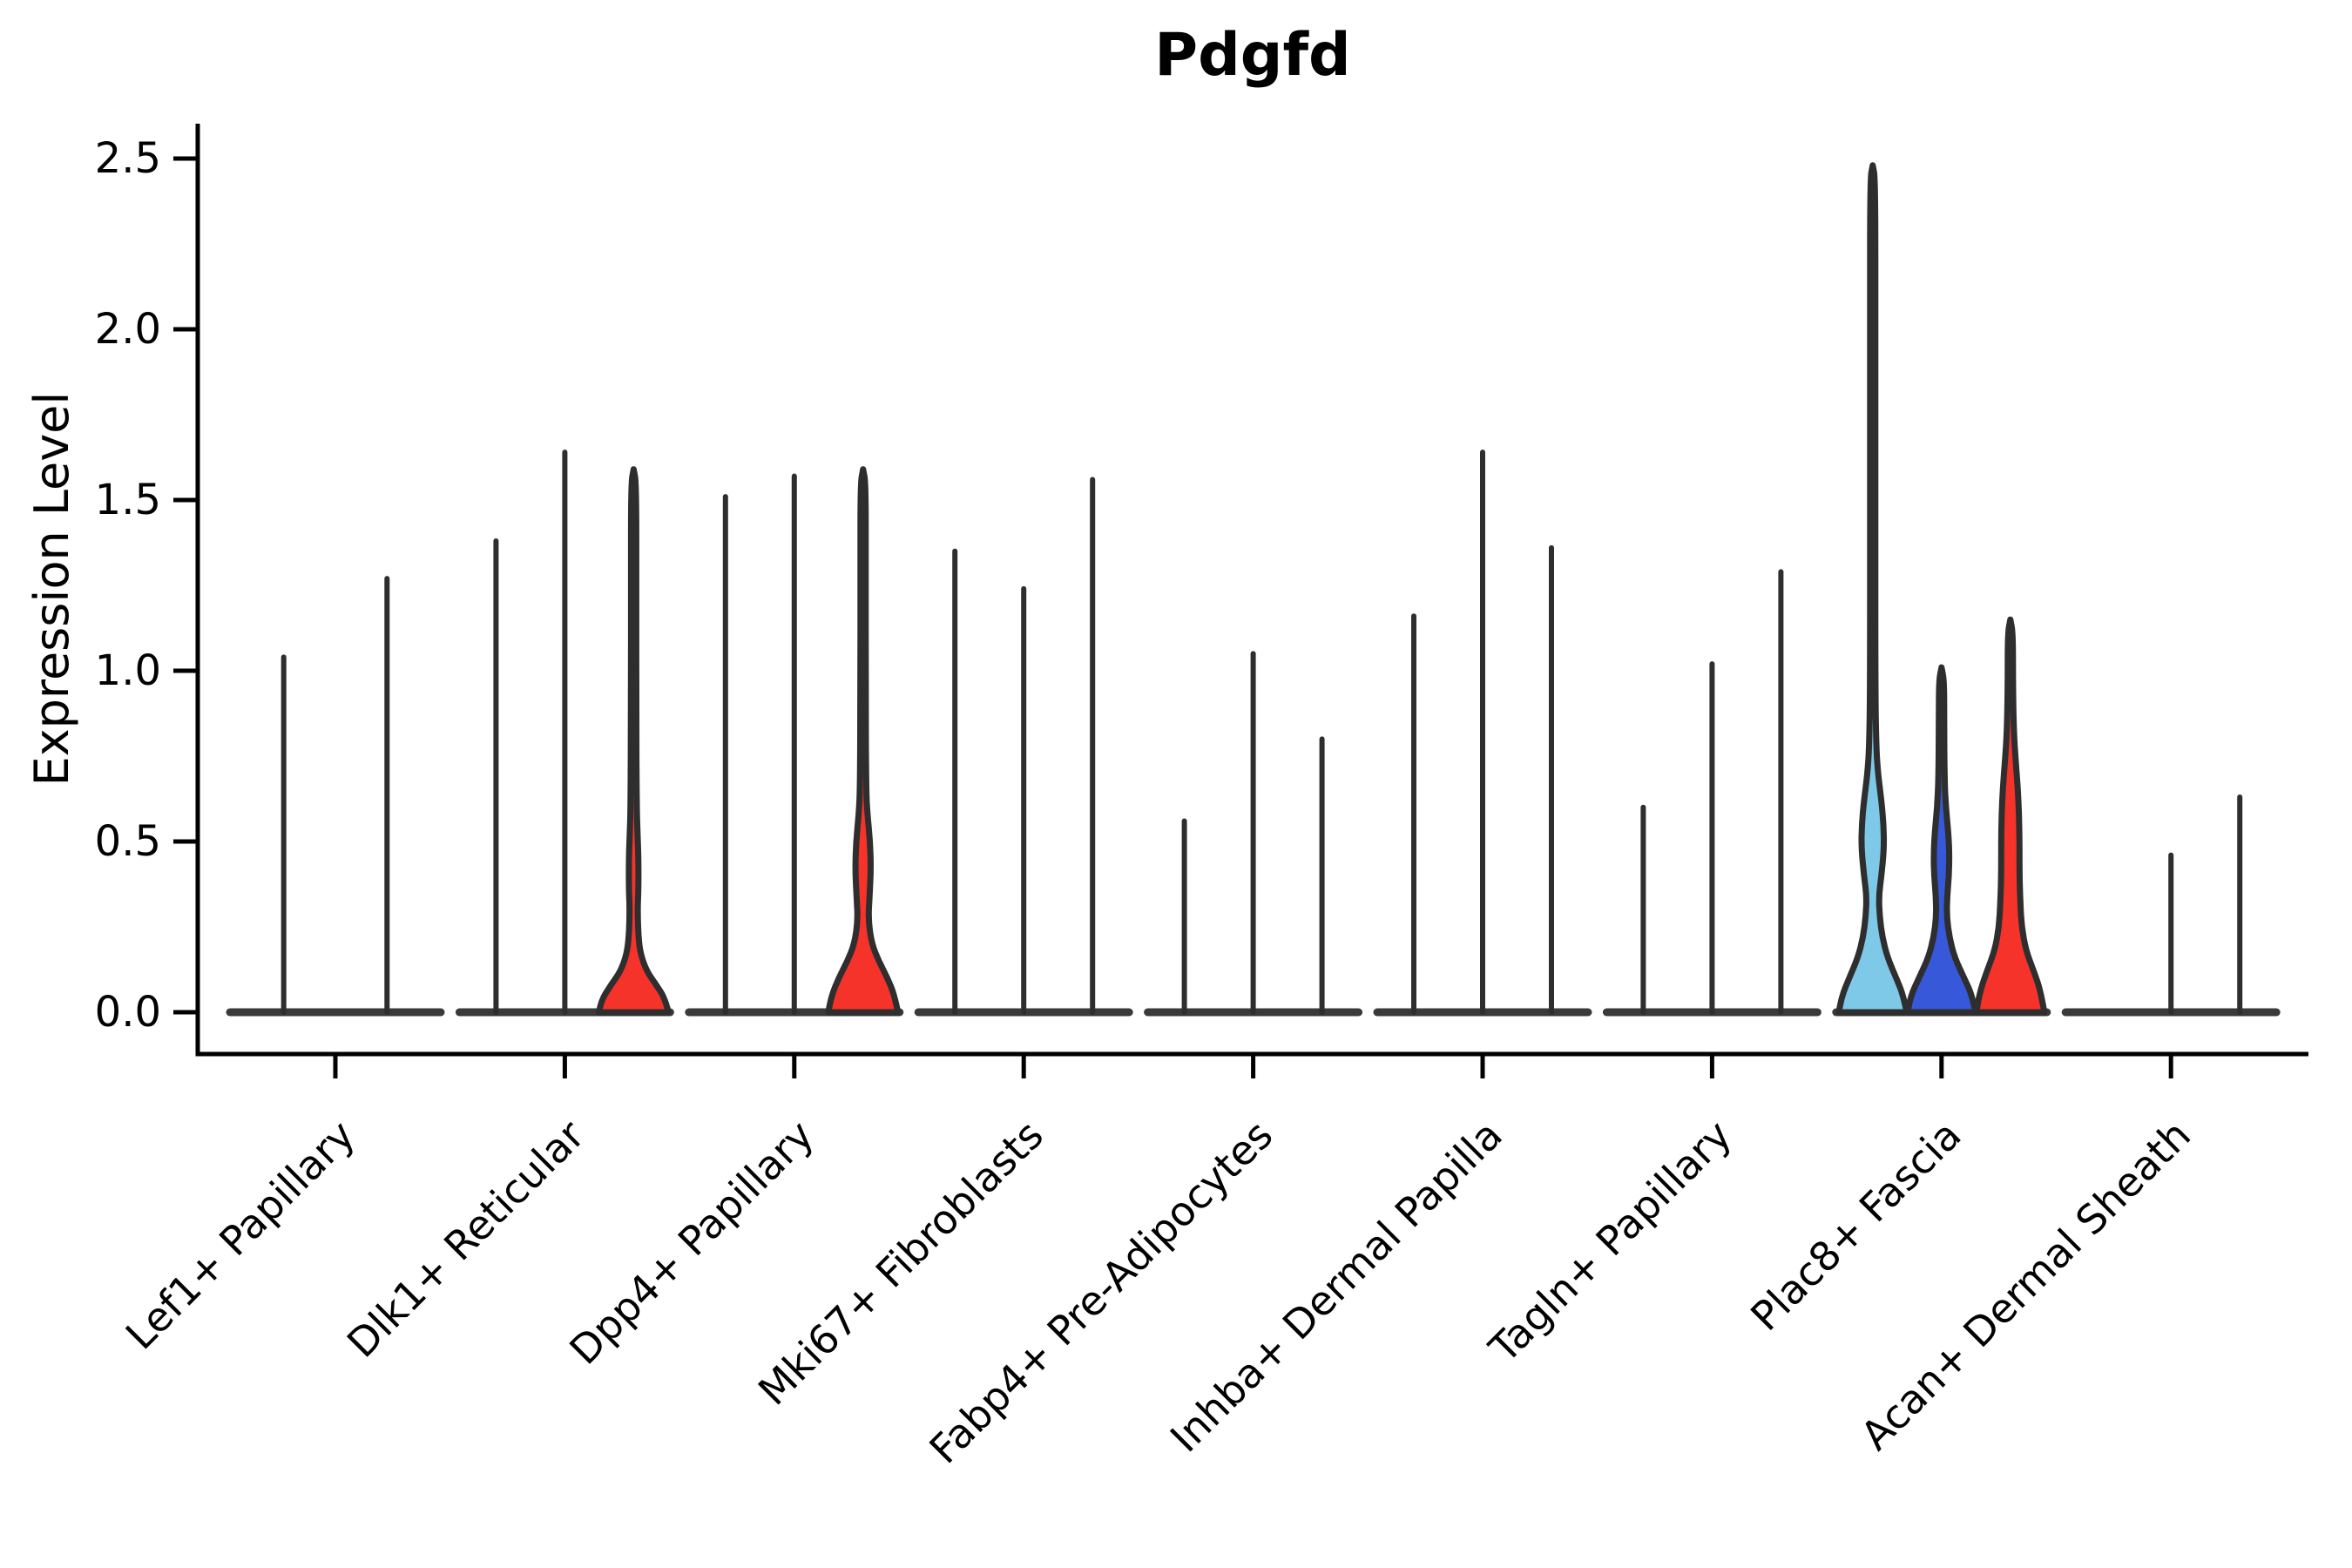  Describe the element at coordinates (240, 1235) in the screenshot. I see `x-category-label: Lef1+ Papillary` at that location.